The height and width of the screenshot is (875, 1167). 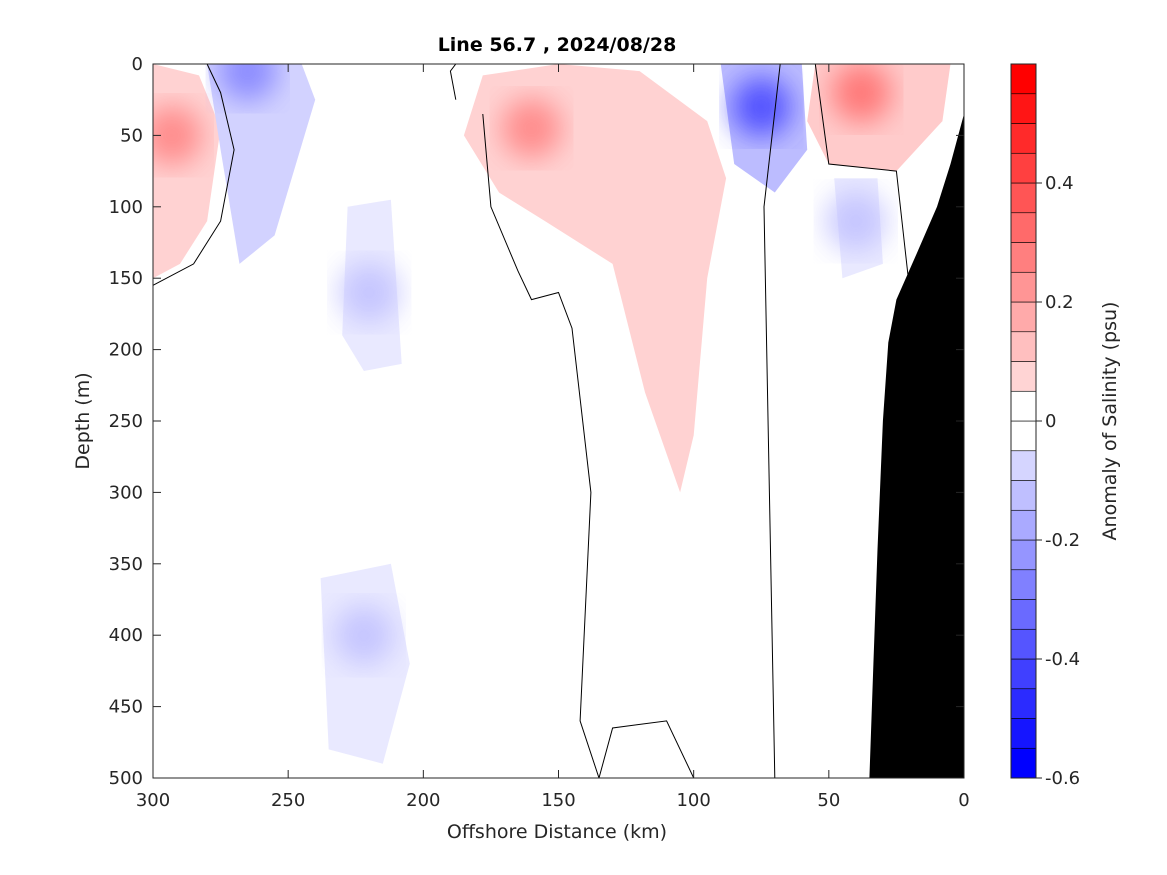 I want to click on y-tick-label: 300, so click(x=126, y=492).